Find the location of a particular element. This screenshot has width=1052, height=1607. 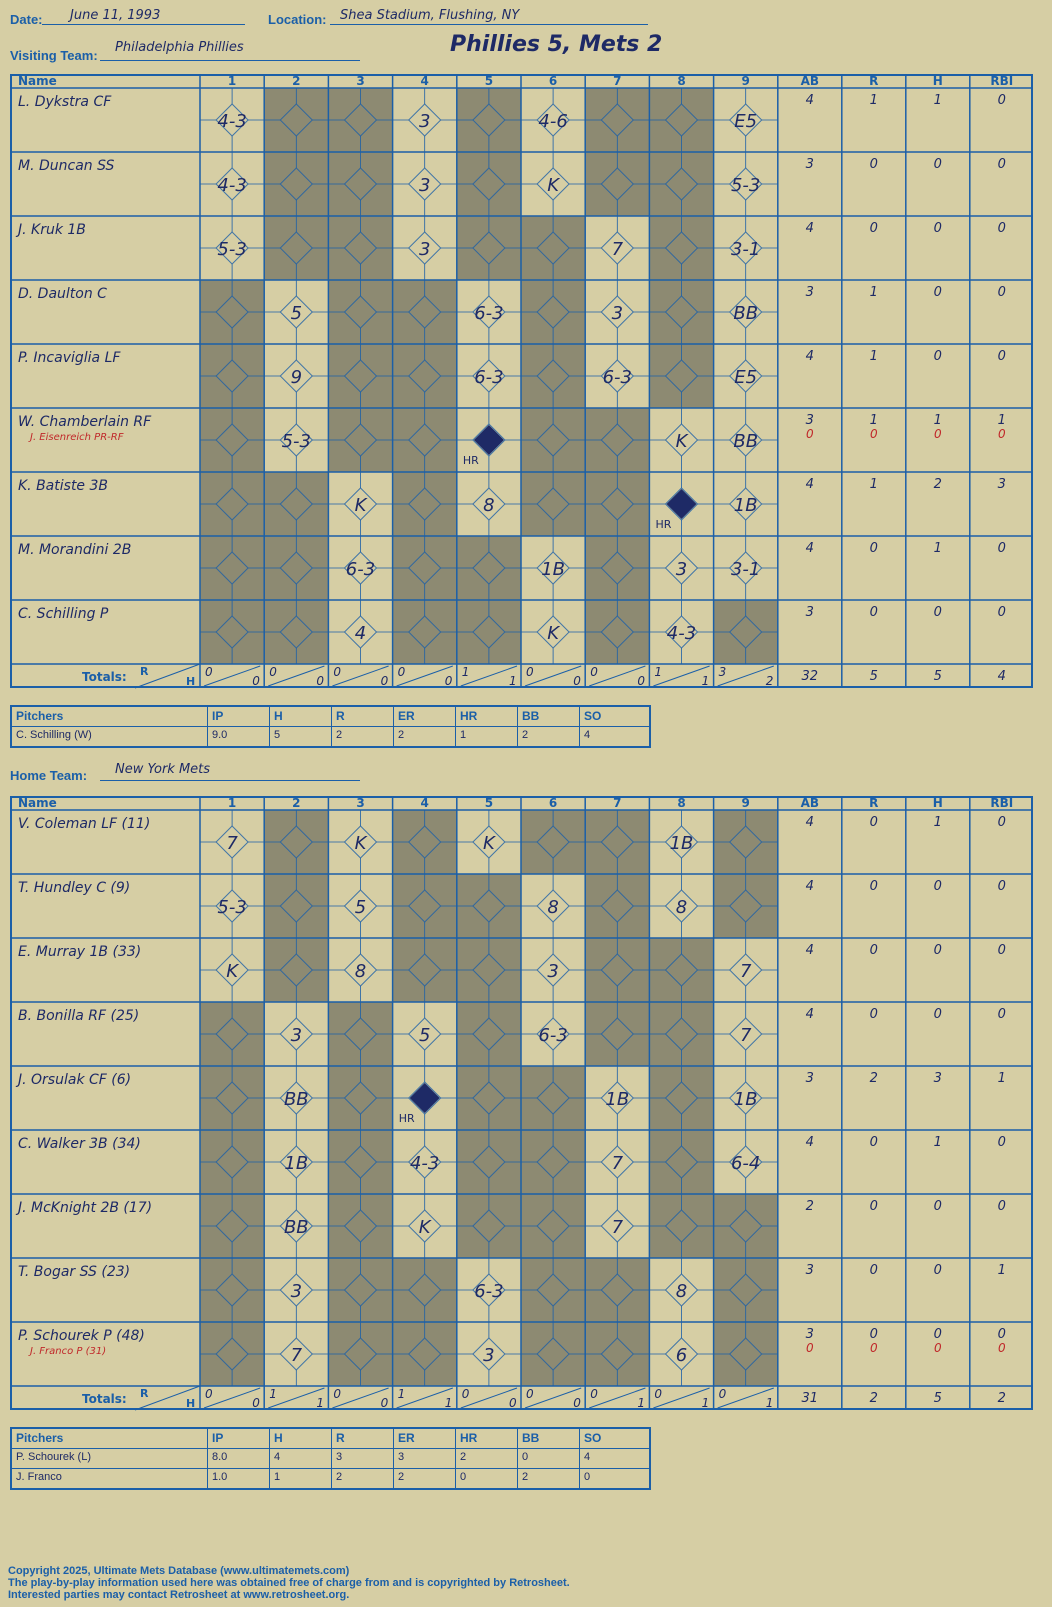

play-result: 6-3 is located at coordinates (617, 377).